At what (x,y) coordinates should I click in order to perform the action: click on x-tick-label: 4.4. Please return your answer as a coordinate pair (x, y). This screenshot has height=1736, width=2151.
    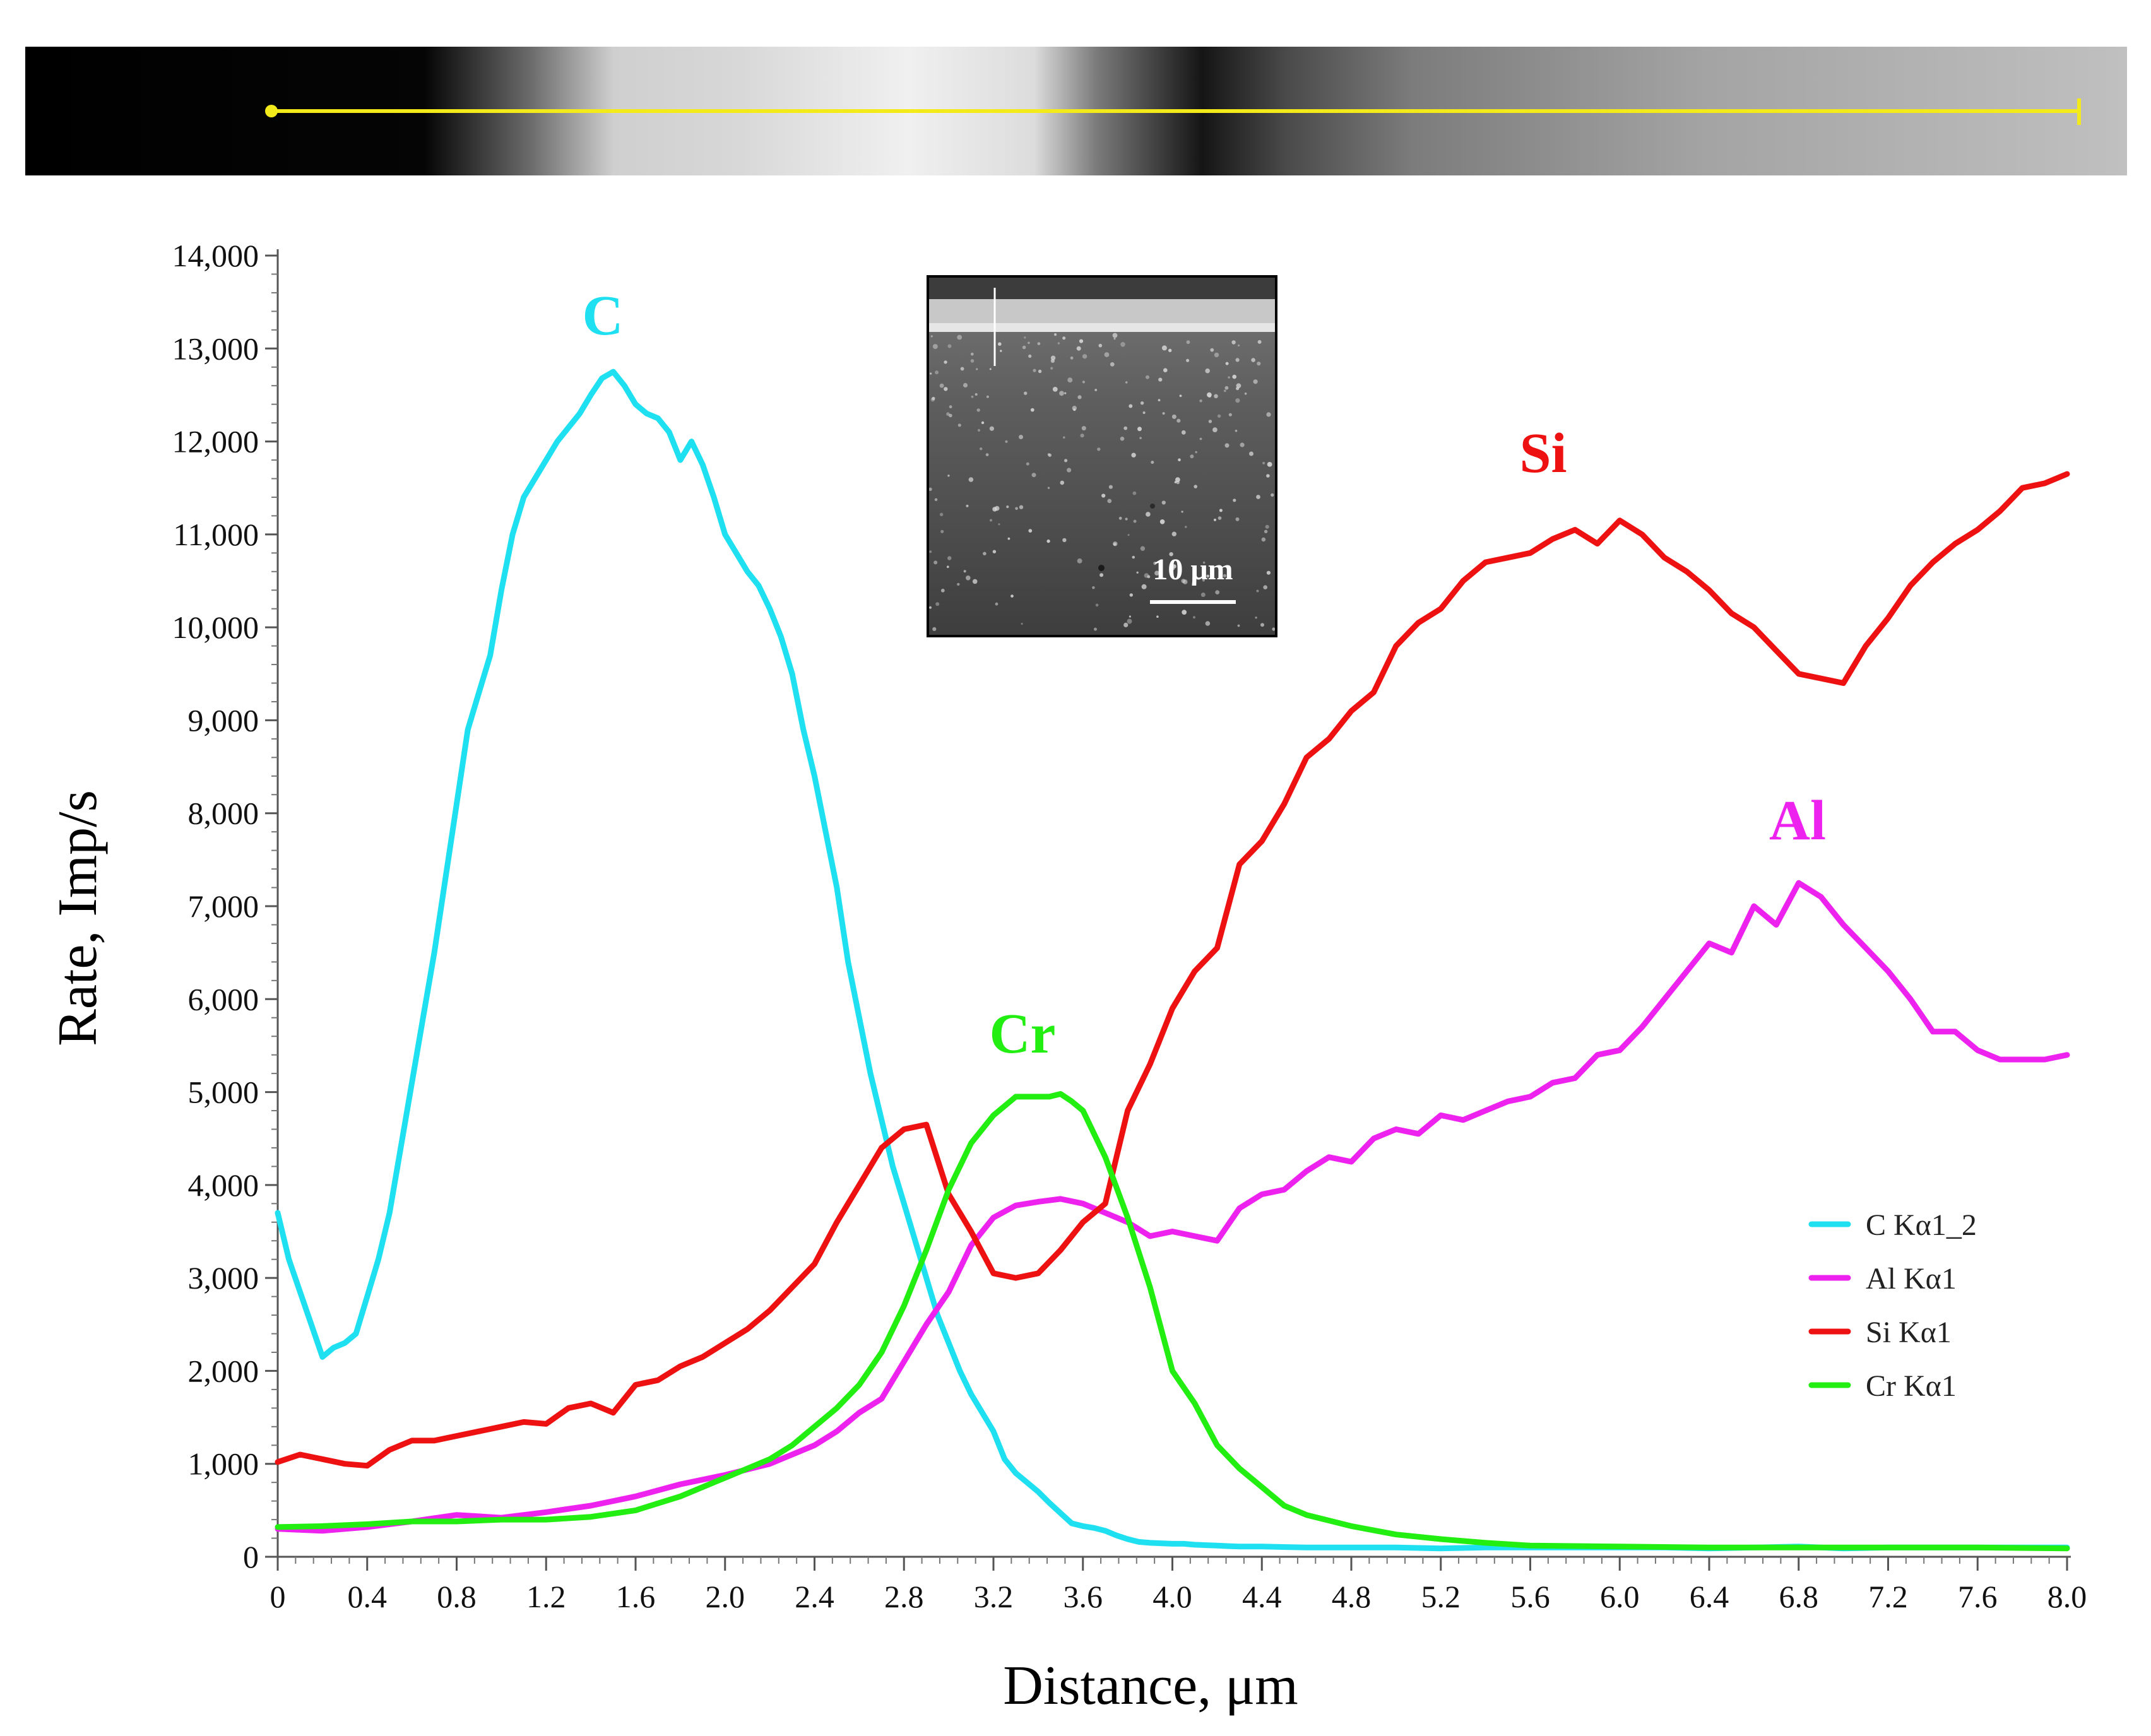
    Looking at the image, I should click on (1262, 1596).